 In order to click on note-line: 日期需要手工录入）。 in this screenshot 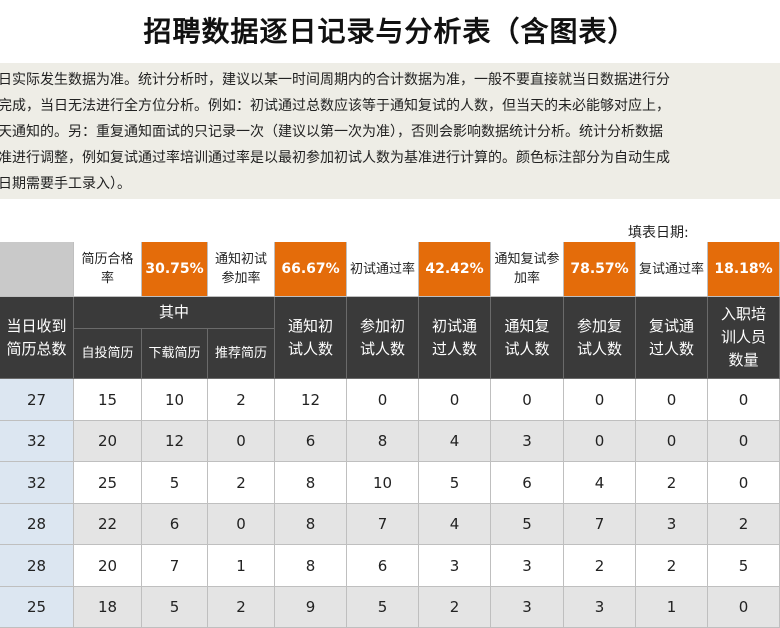, I will do `click(65, 184)`.